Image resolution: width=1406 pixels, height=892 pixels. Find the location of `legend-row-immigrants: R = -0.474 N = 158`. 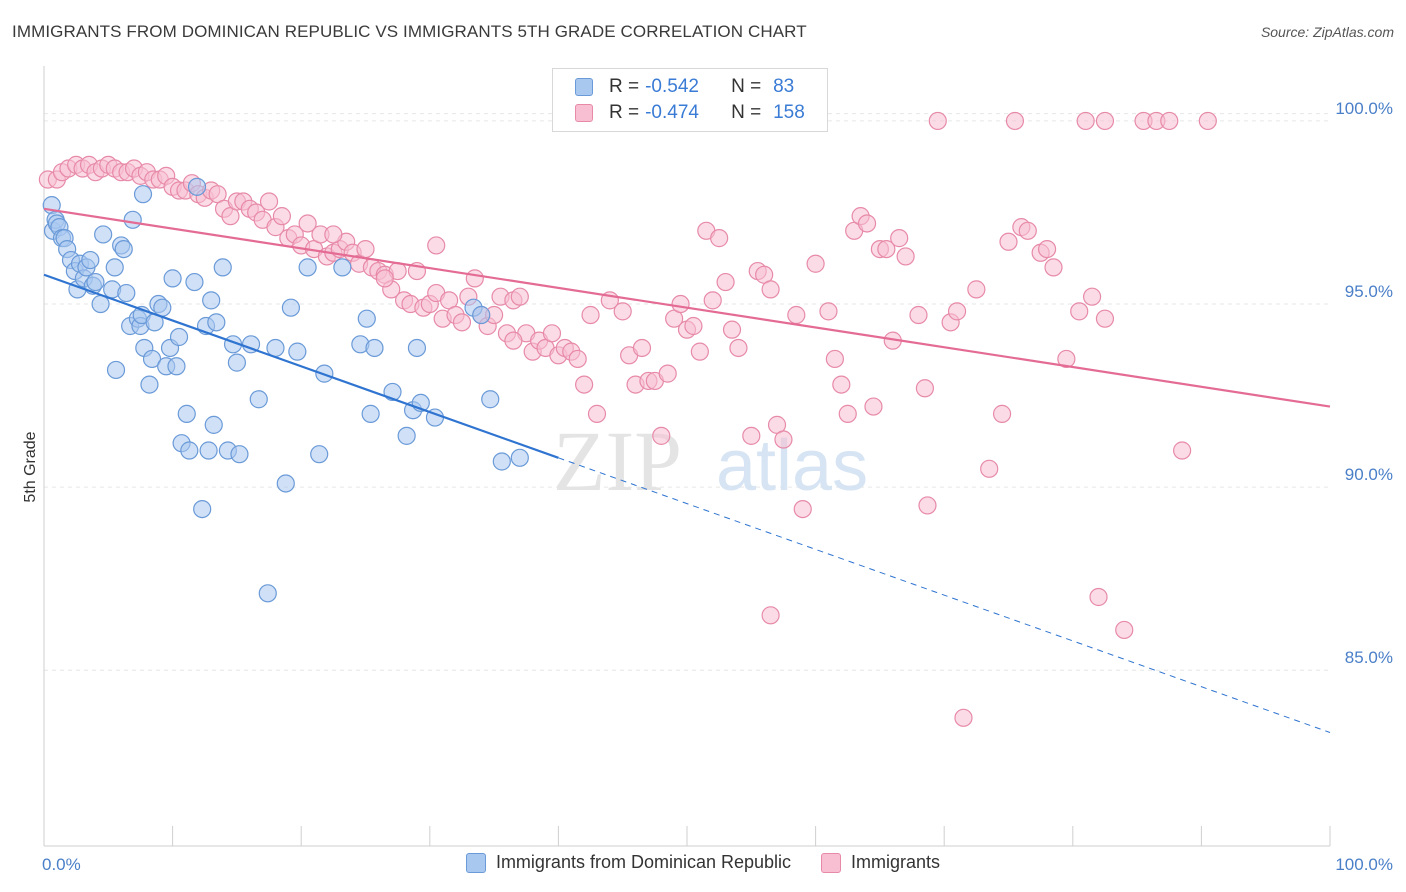

legend-row-immigrants: R = -0.474 N = 158 is located at coordinates (690, 113).